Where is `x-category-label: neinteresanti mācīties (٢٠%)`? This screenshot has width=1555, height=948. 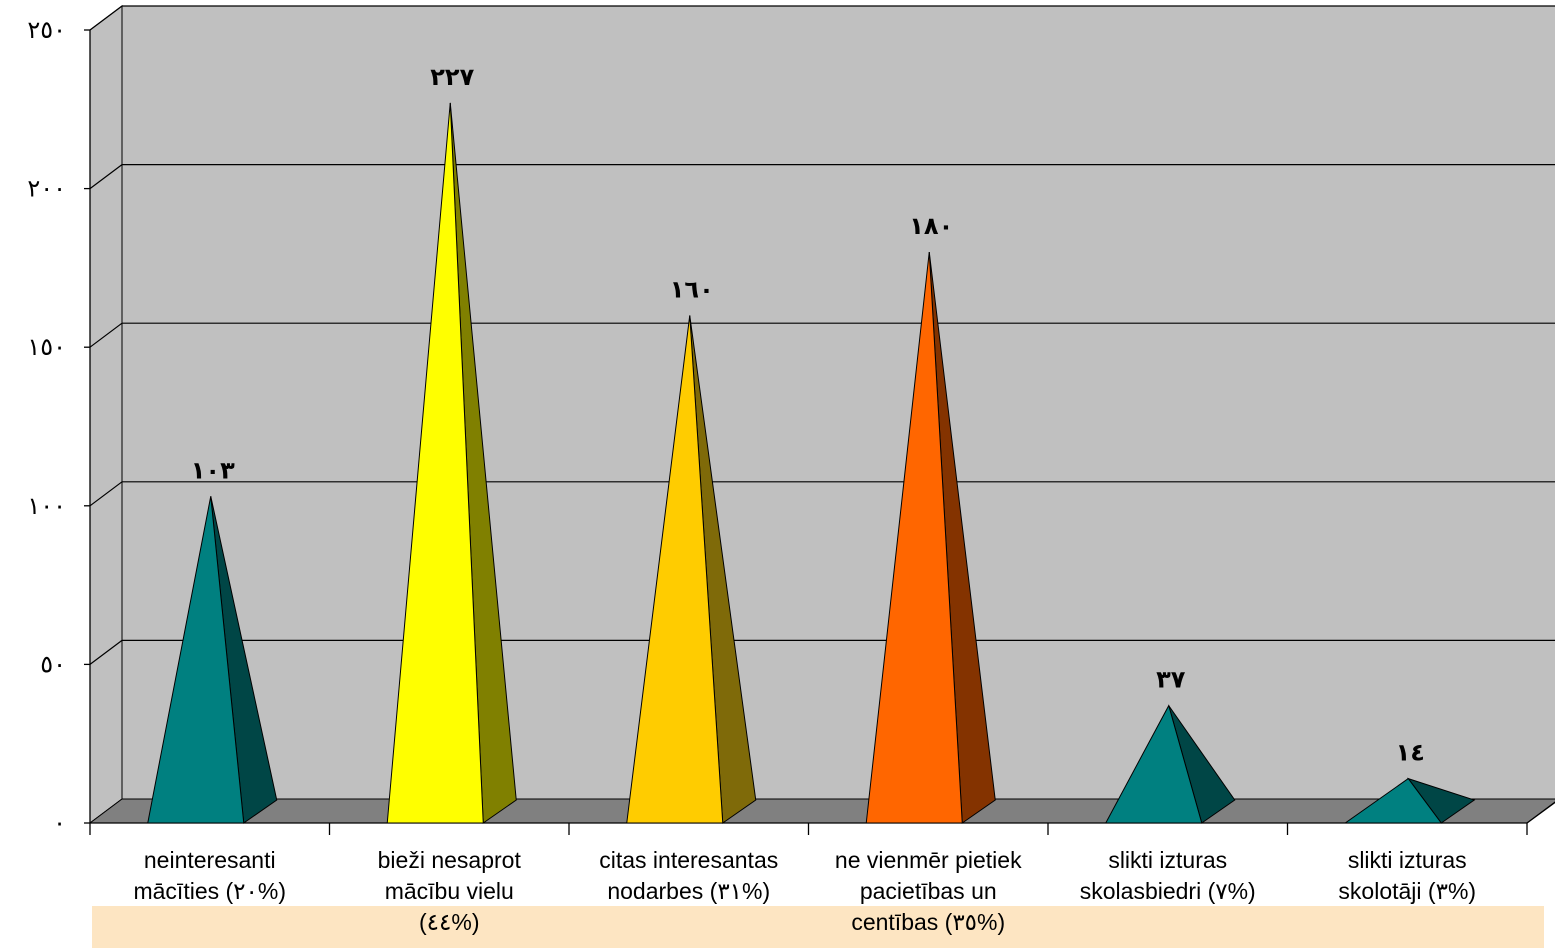
x-category-label: neinteresanti mācīties (٢٠%) is located at coordinates (210, 876).